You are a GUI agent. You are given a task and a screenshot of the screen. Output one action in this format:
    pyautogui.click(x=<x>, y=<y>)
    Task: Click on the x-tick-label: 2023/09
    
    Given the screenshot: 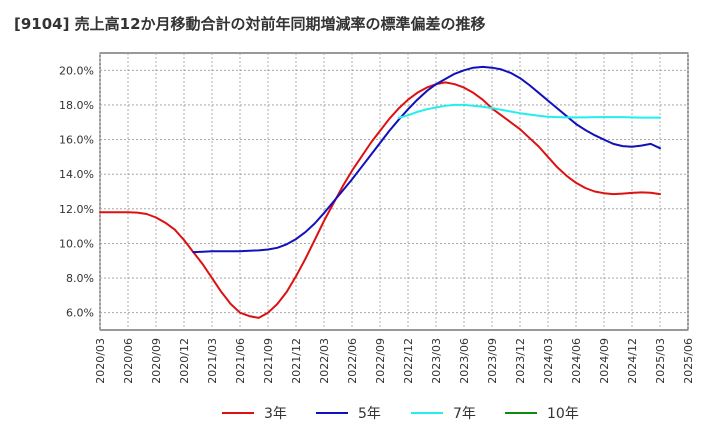 What is the action you would take?
    pyautogui.click(x=492, y=361)
    